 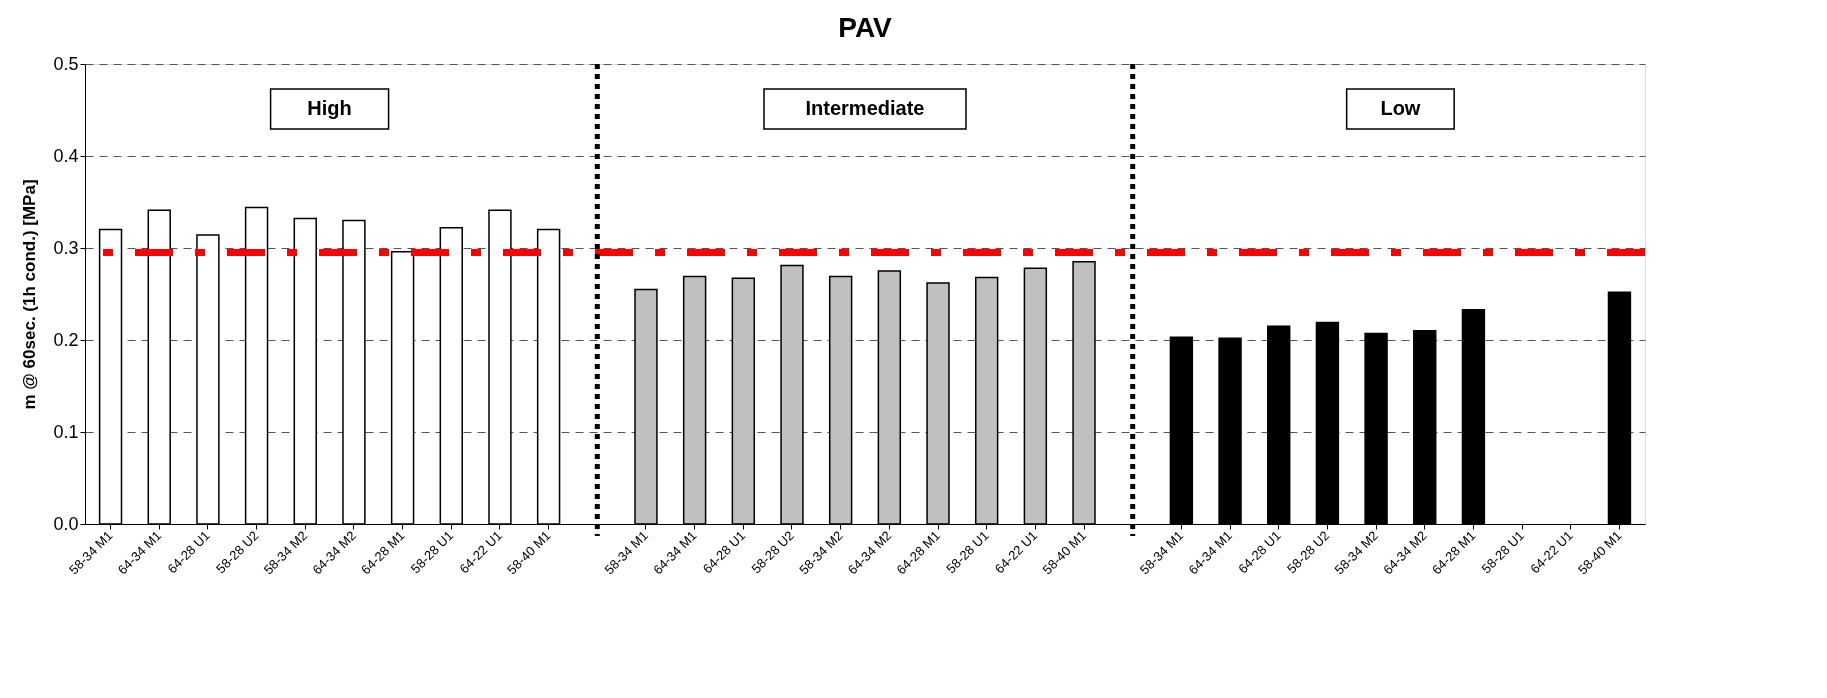 I want to click on y-tick-label: 0.3, so click(x=66, y=247).